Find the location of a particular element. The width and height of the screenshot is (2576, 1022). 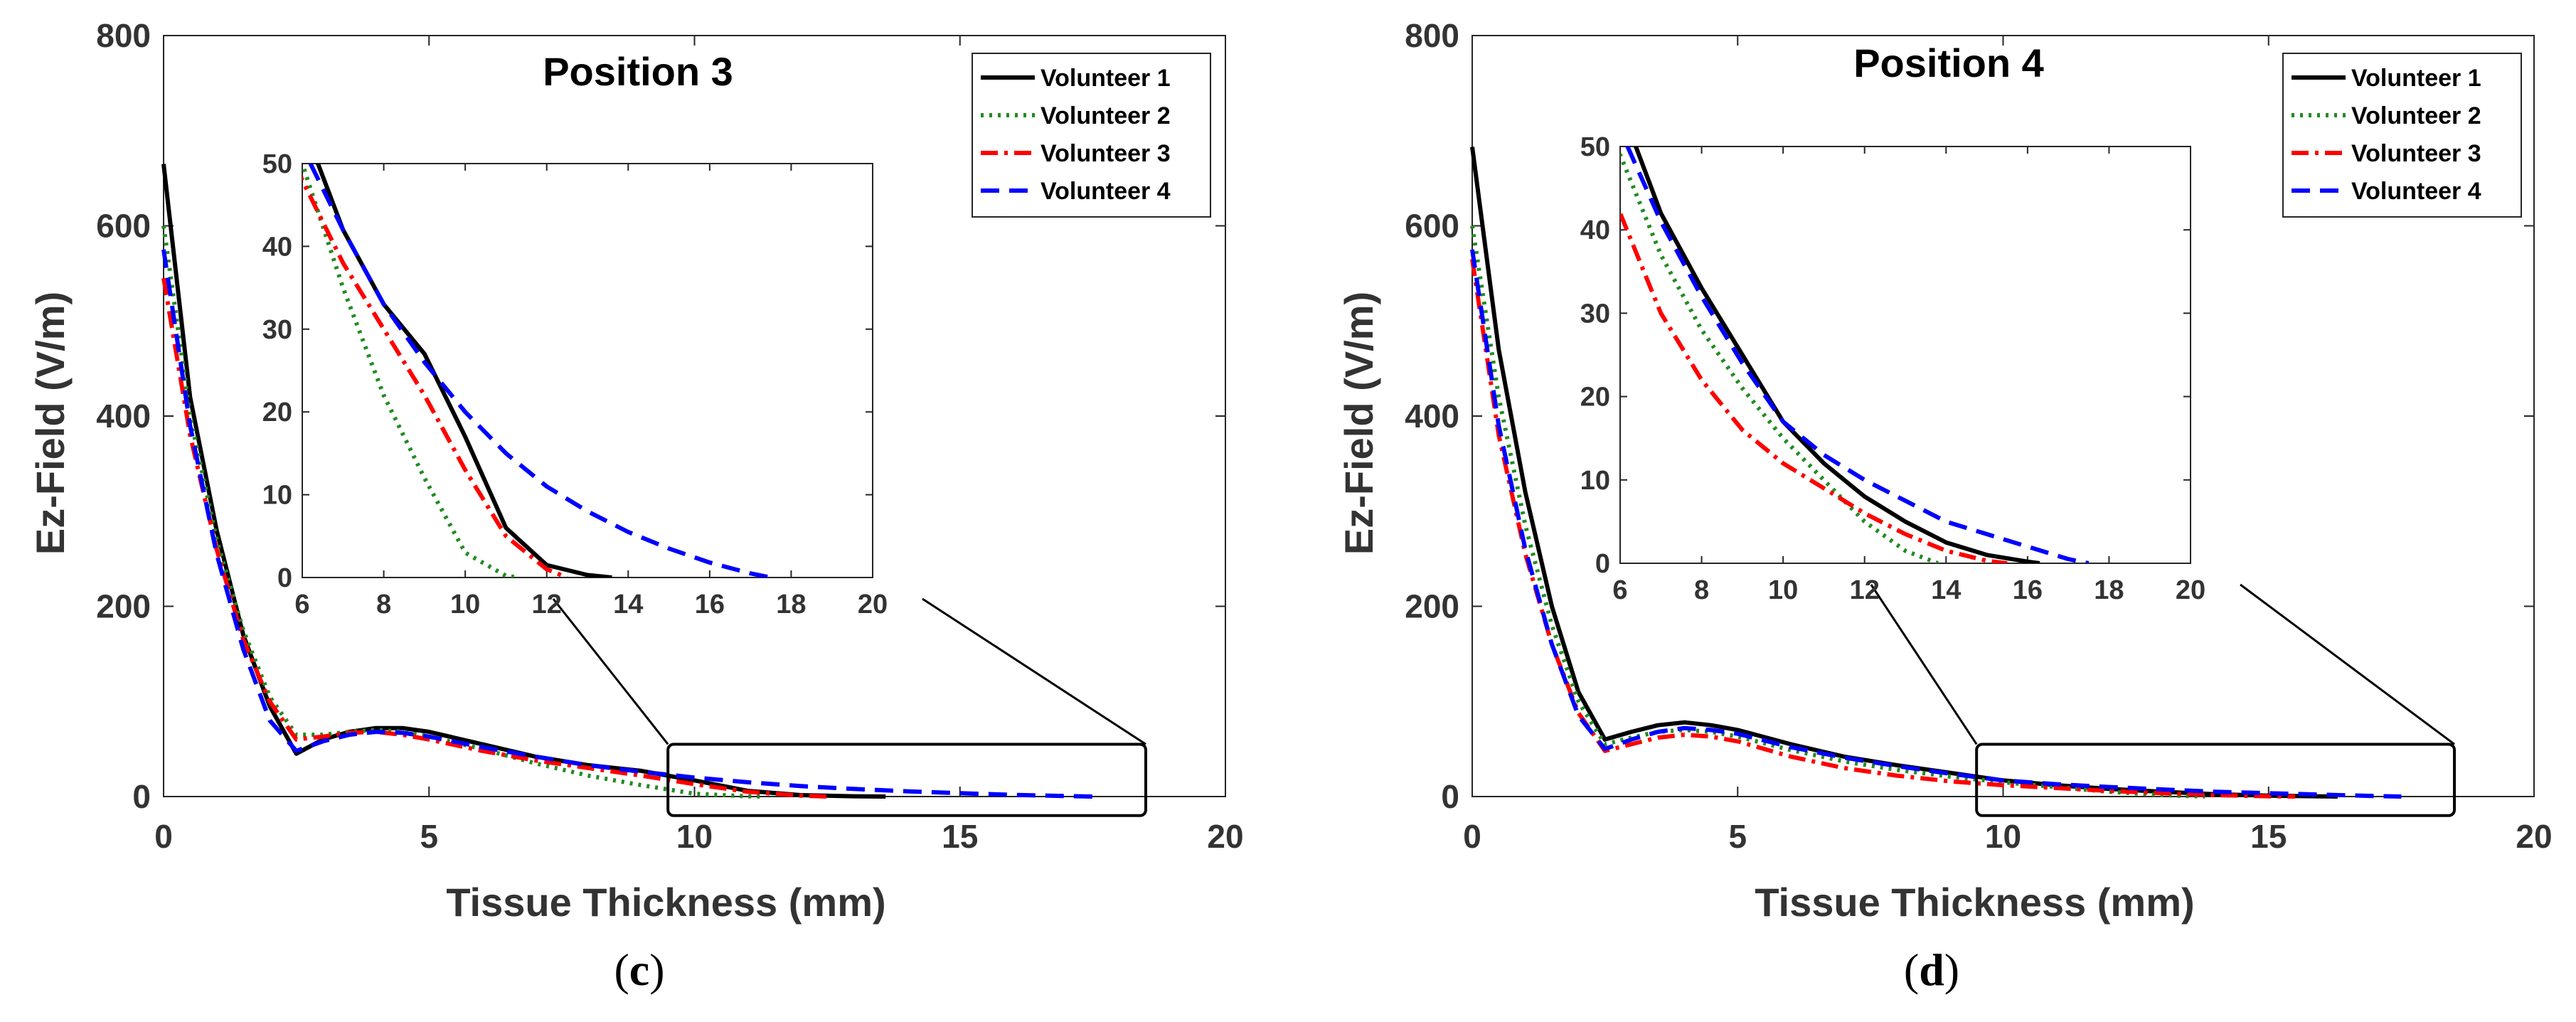

caption-letter: d is located at coordinates (1931, 970).